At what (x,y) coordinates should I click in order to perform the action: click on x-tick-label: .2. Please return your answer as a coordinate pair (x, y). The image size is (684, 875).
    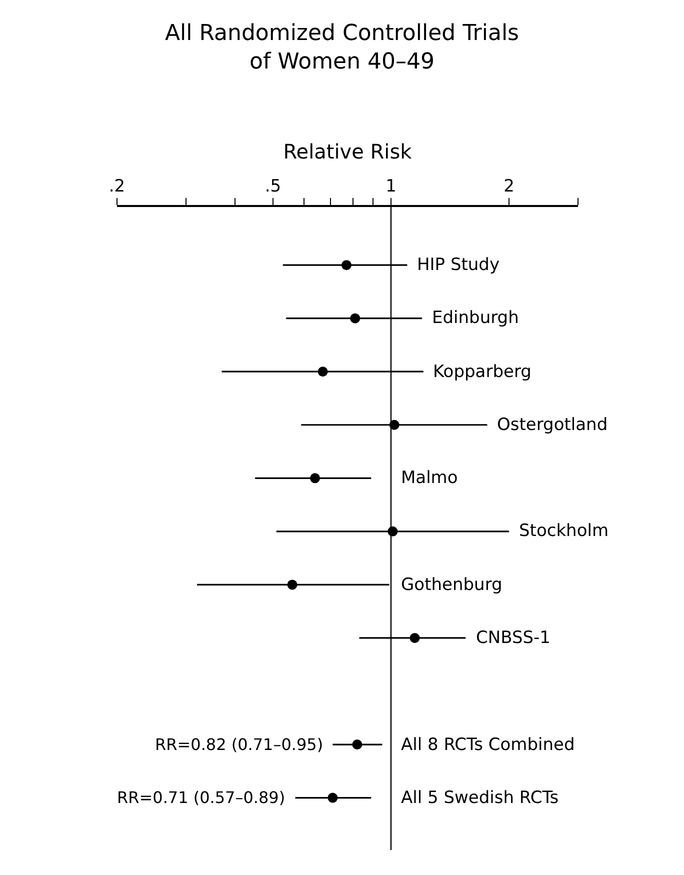
    Looking at the image, I should click on (117, 186).